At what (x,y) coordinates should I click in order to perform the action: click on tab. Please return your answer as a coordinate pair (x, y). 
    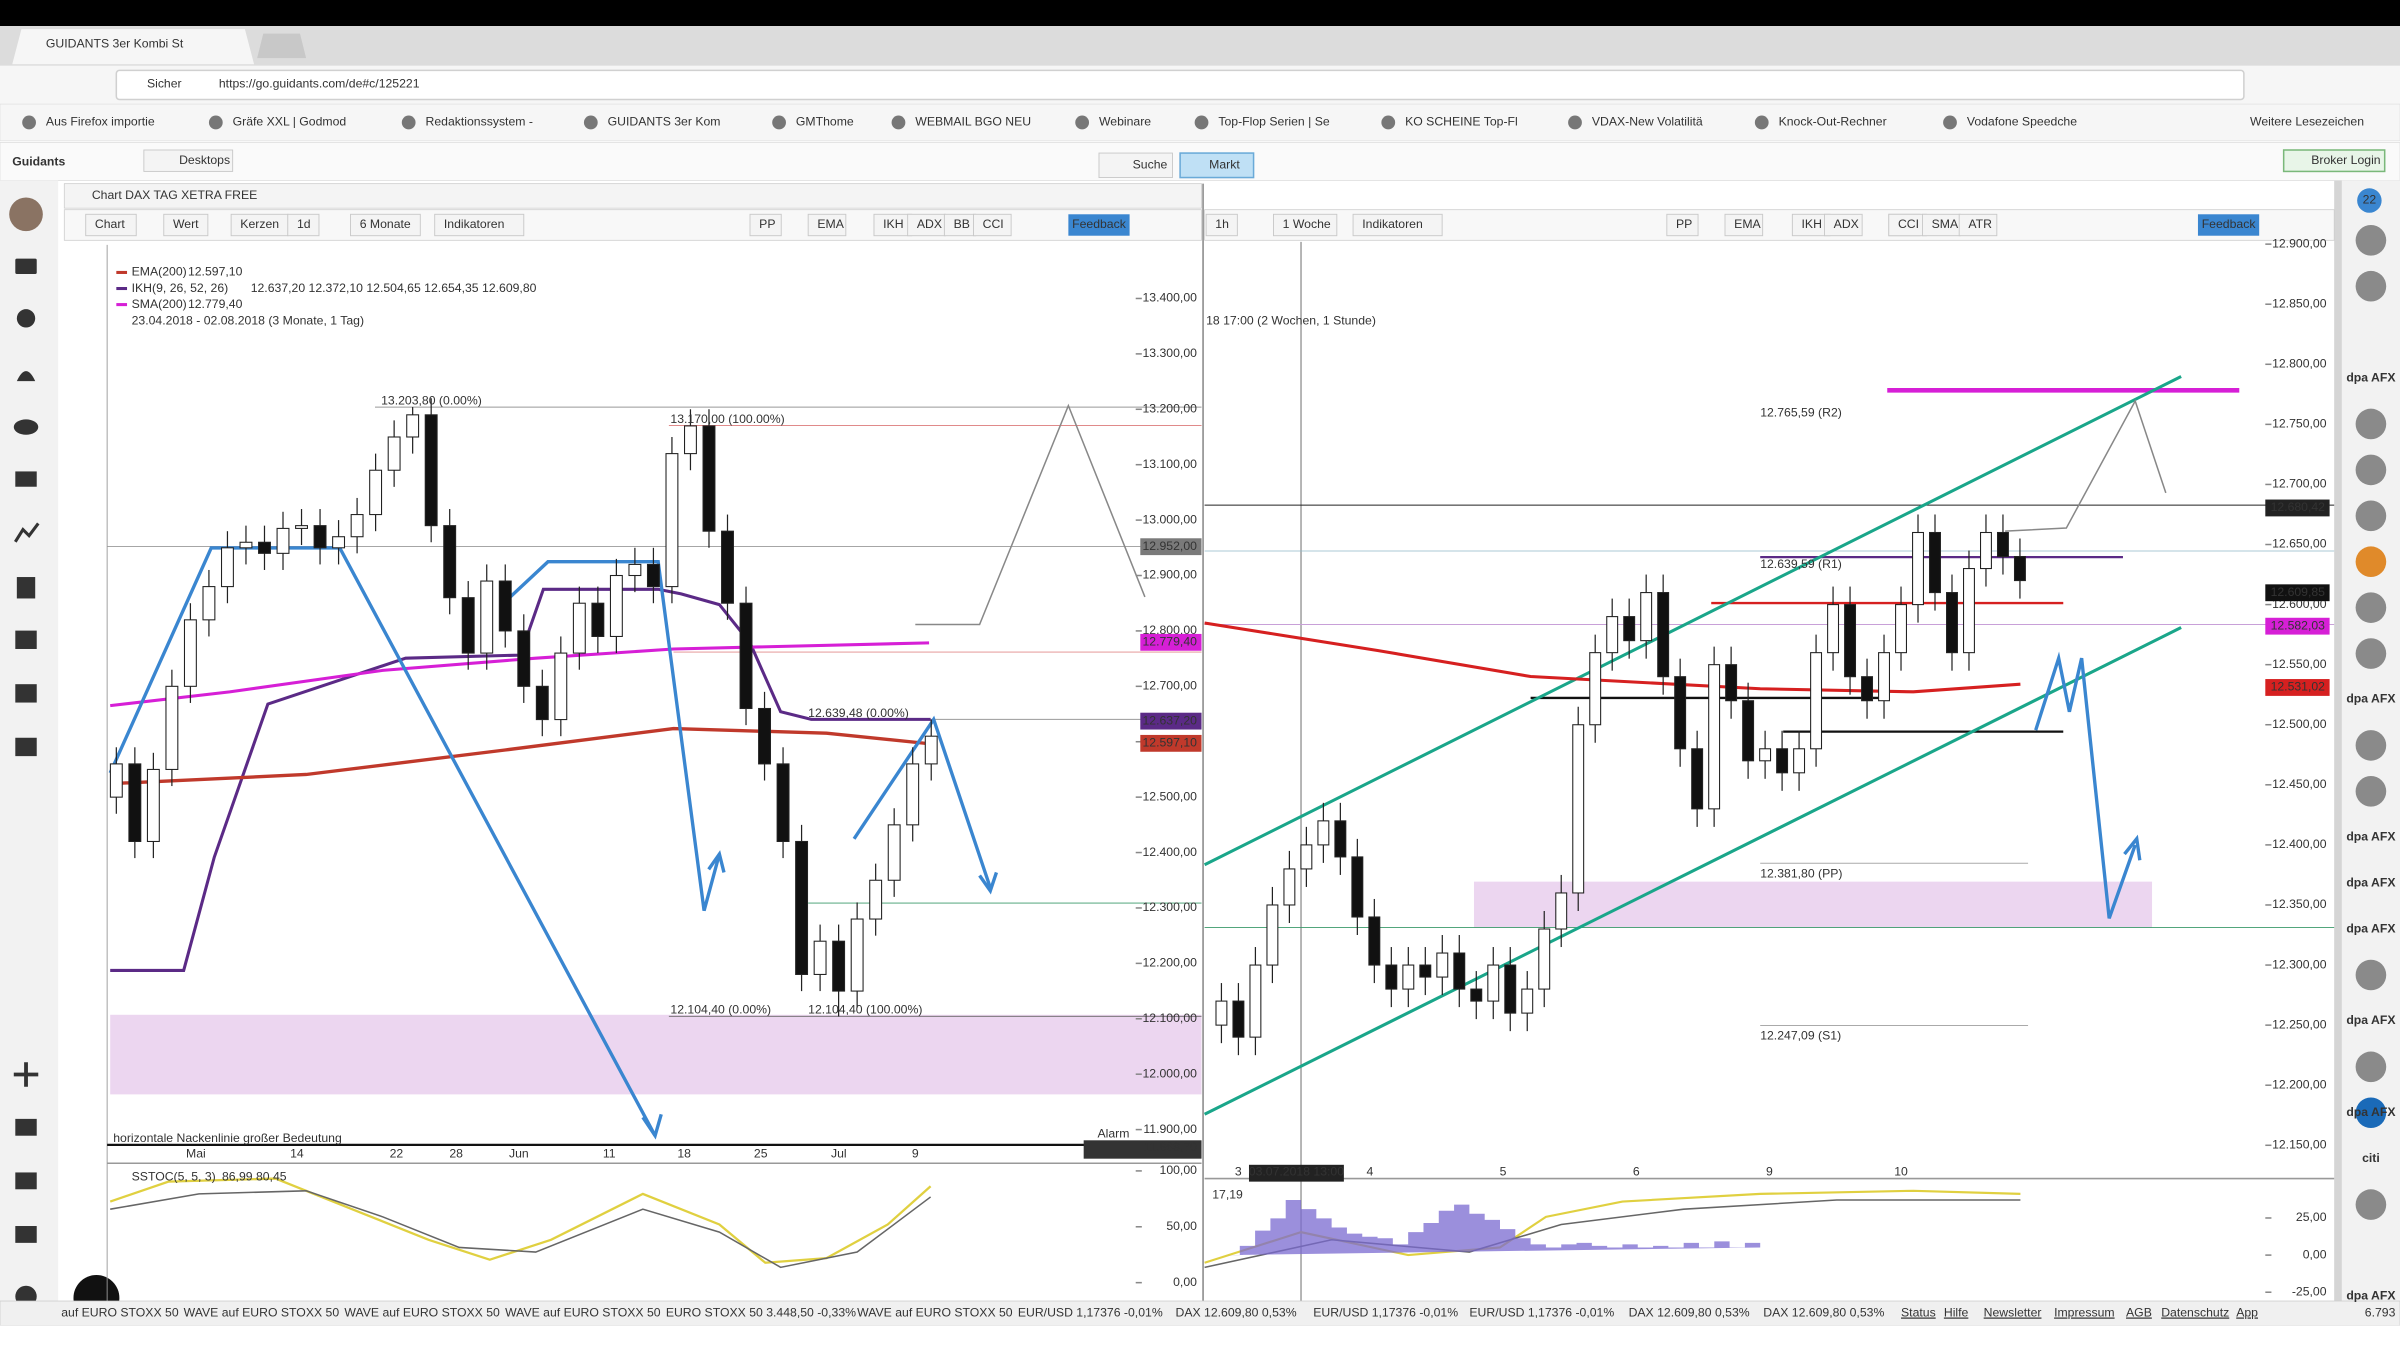
    Looking at the image, I should click on (133, 47).